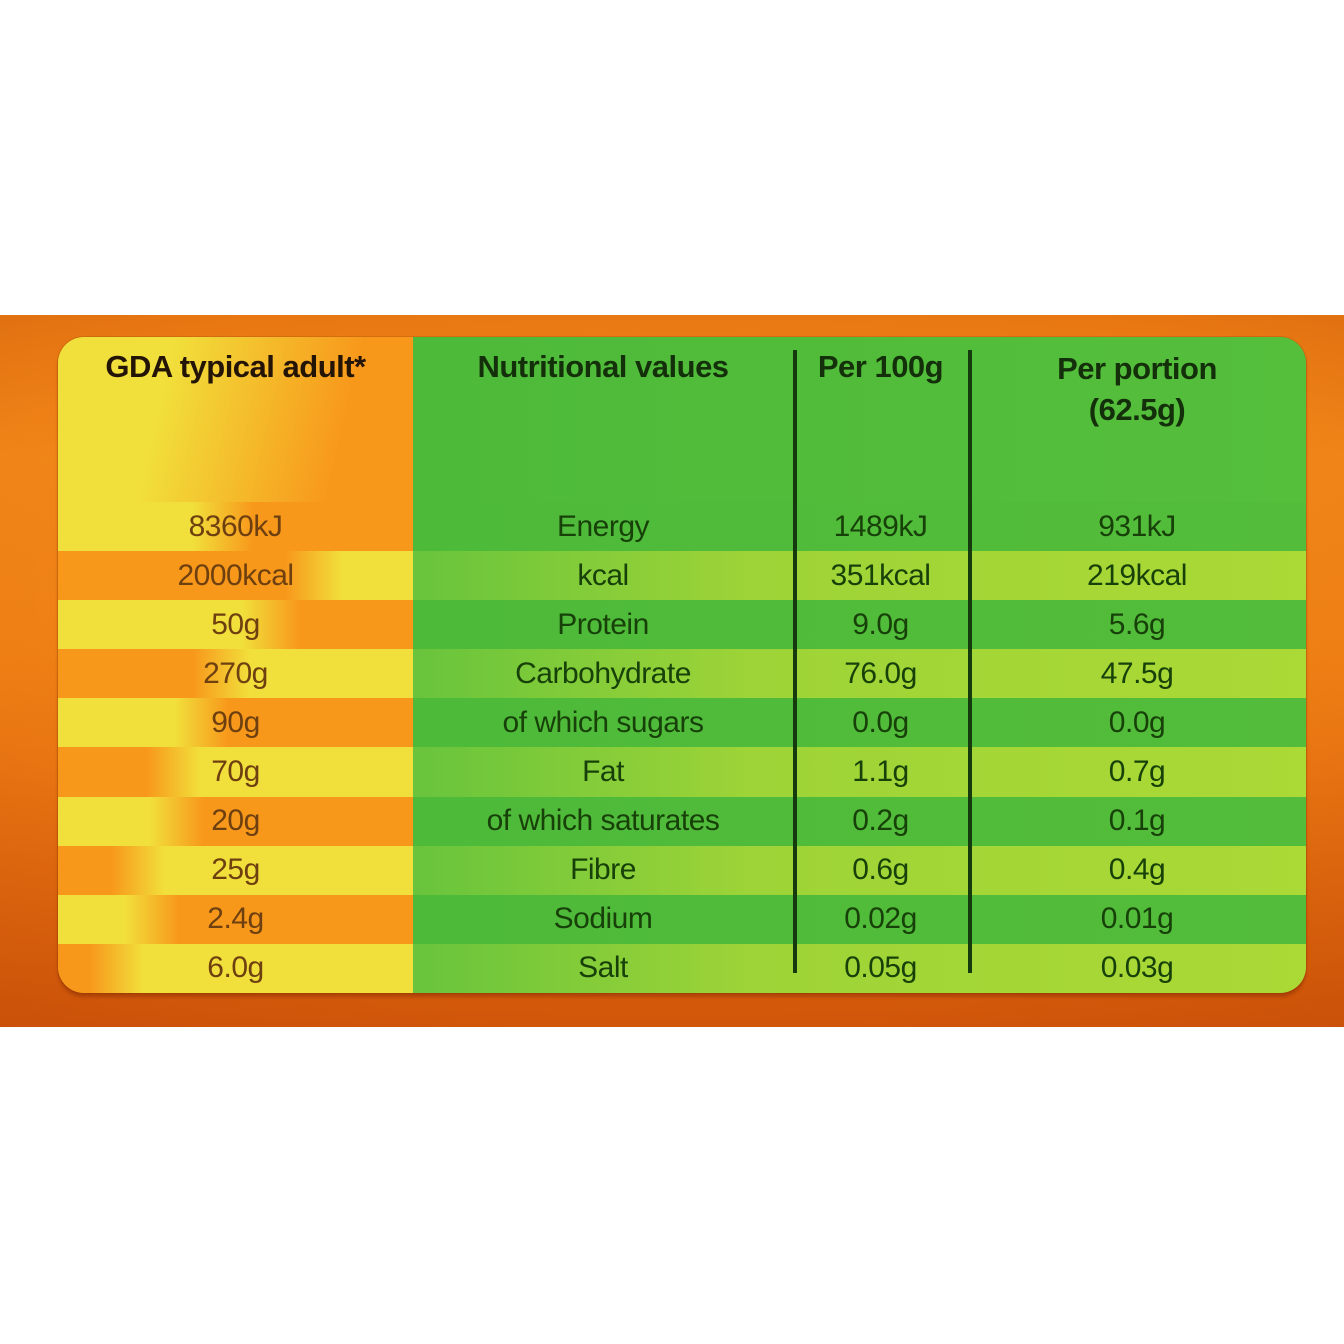 The height and width of the screenshot is (1344, 1344). What do you see at coordinates (682, 576) in the screenshot?
I see `table-row-kcal: 2000kcal kcal 351kcal 219kcal` at bounding box center [682, 576].